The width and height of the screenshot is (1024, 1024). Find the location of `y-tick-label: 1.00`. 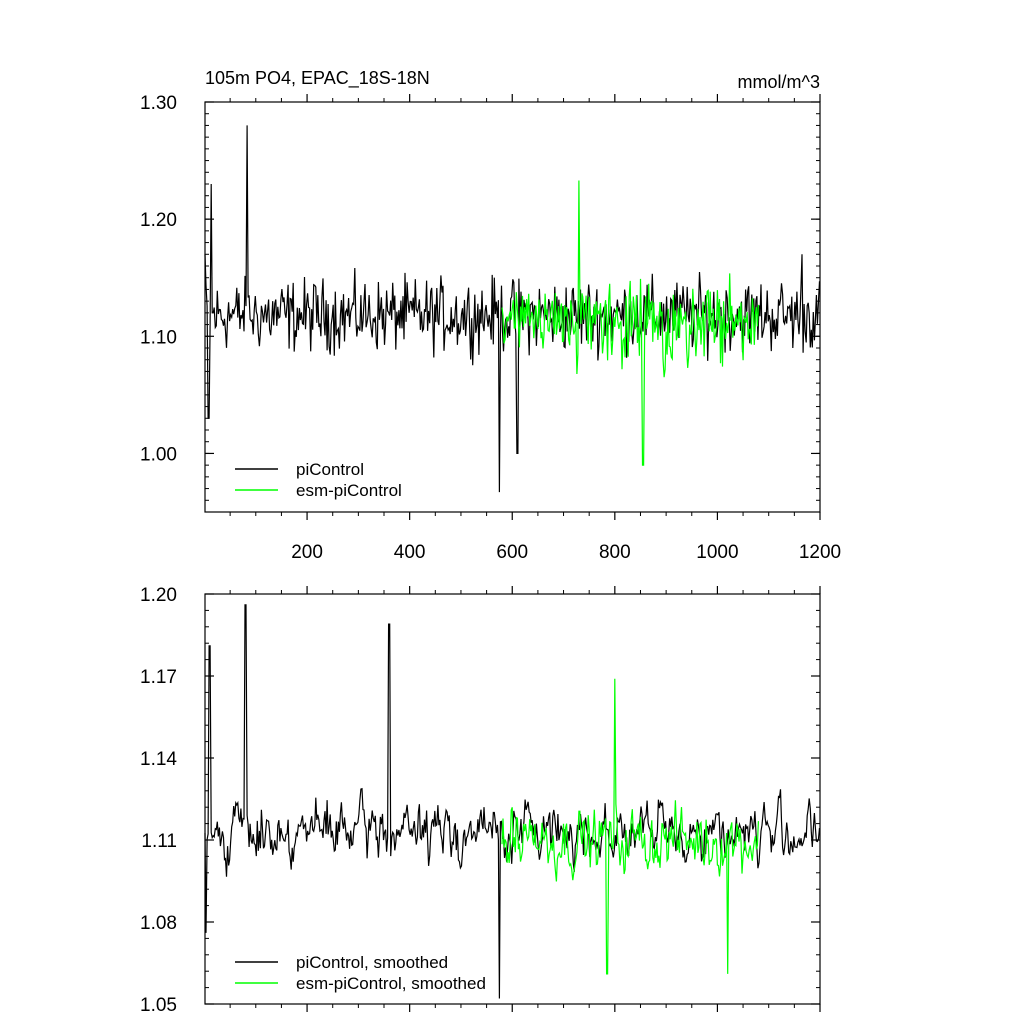

y-tick-label: 1.00 is located at coordinates (158, 454).